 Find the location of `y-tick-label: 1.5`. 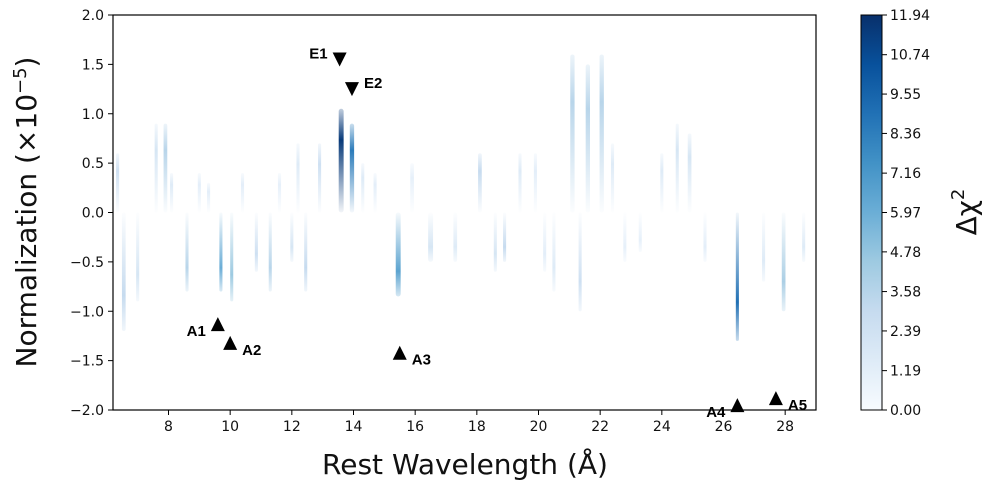

y-tick-label: 1.5 is located at coordinates (93, 65).